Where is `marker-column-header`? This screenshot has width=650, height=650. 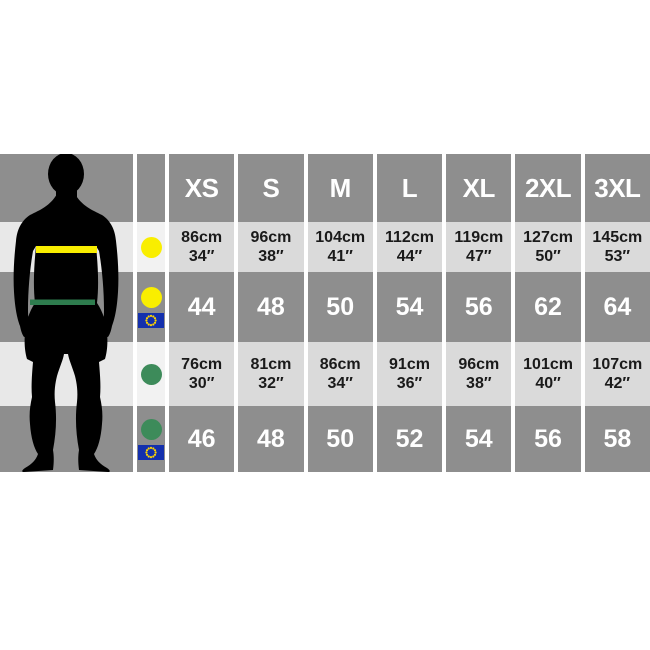
marker-column-header is located at coordinates (151, 188).